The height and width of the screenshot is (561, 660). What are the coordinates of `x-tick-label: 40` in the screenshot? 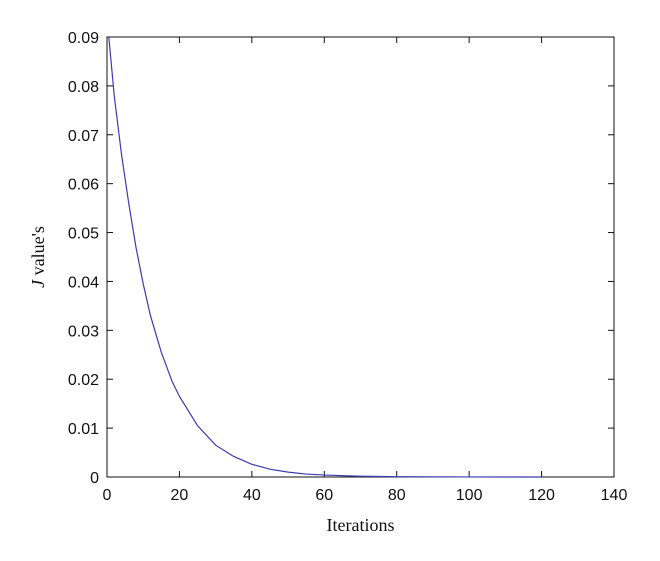 It's located at (252, 495).